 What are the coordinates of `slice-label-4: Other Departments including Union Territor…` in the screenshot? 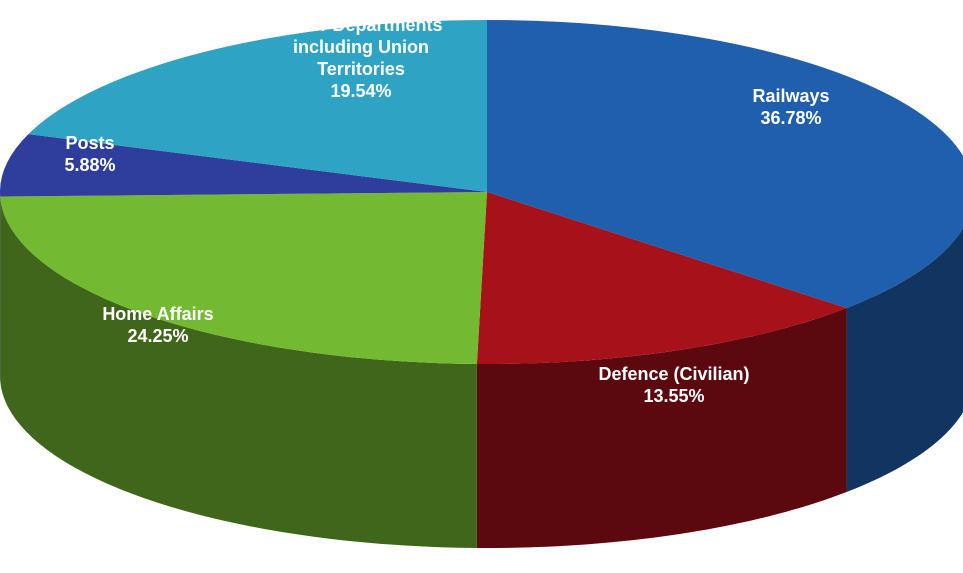 It's located at (360, 58).